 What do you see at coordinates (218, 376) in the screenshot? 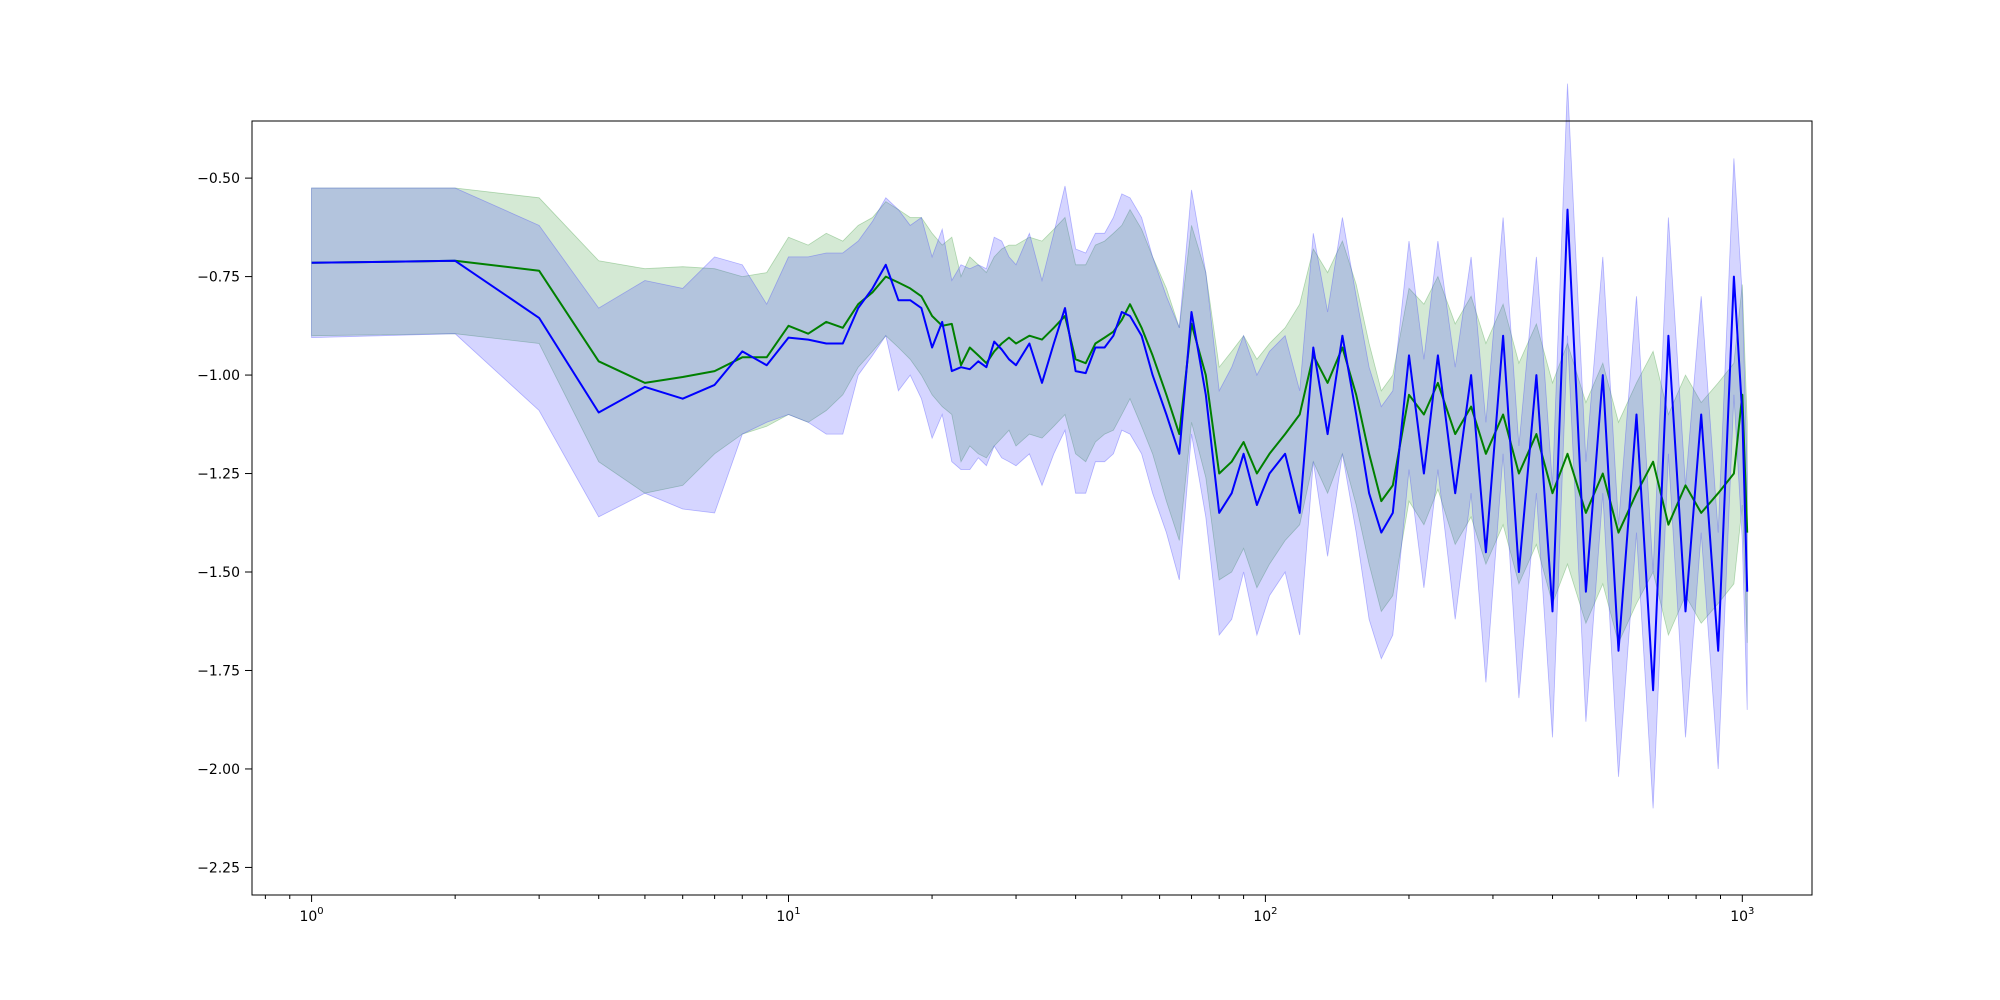
I see `y-tick-label: −1.00` at bounding box center [218, 376].